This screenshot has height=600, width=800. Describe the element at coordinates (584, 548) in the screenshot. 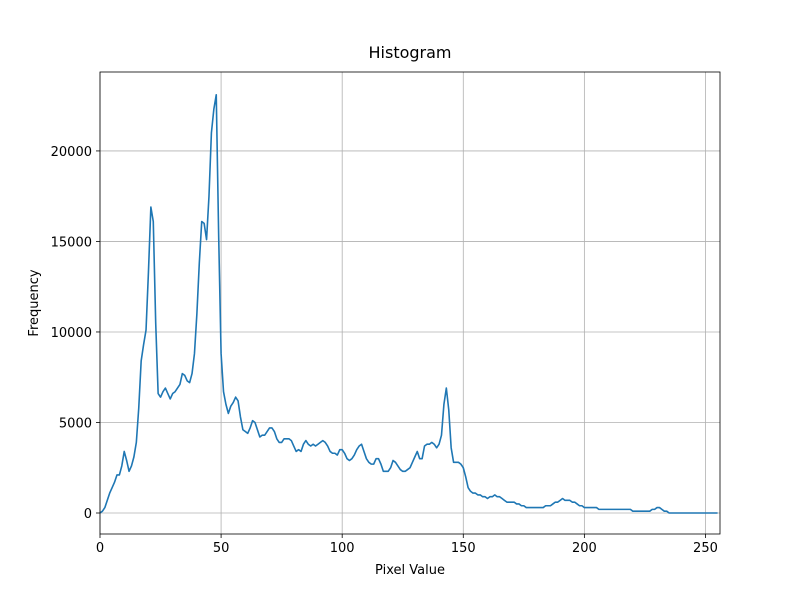

I see `x-tick-label: 200` at that location.